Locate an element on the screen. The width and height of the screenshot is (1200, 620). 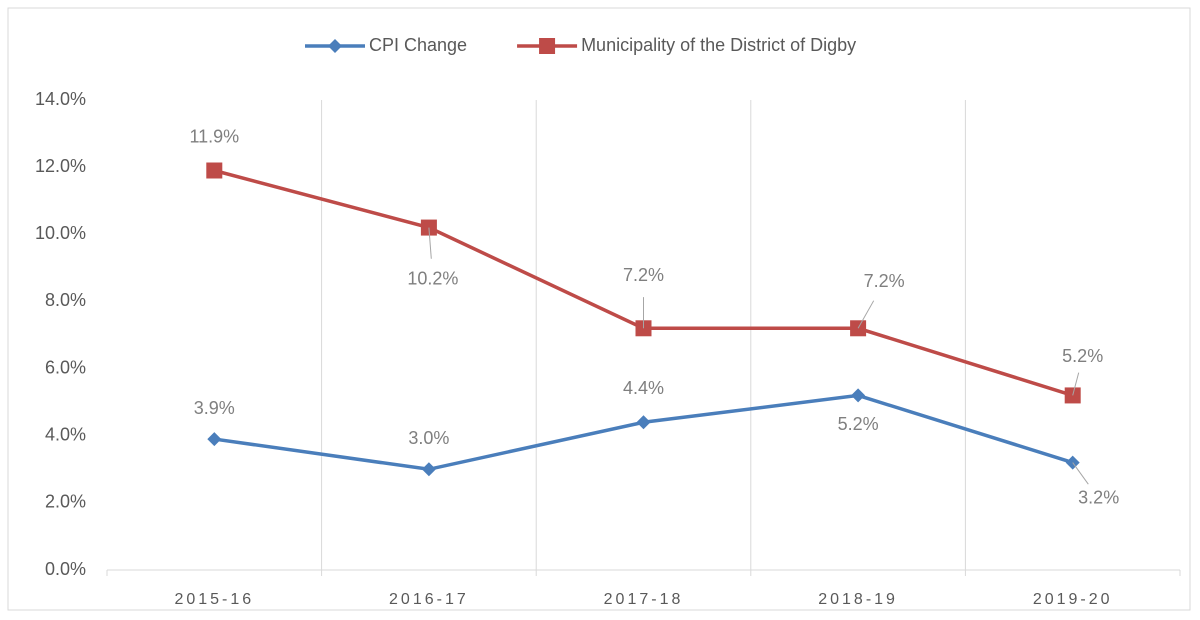
data-label: 11.9% is located at coordinates (214, 136).